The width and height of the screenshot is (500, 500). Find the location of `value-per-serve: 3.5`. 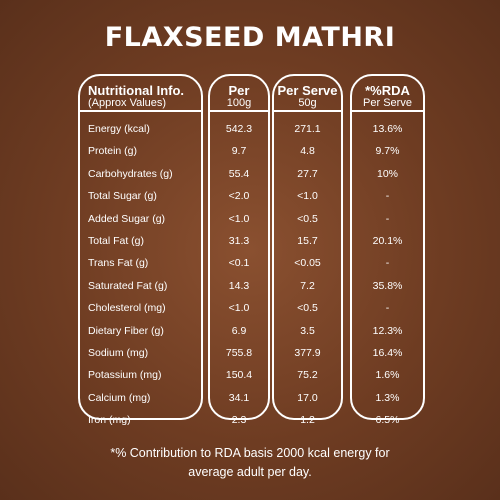

value-per-serve: 3.5 is located at coordinates (307, 330).